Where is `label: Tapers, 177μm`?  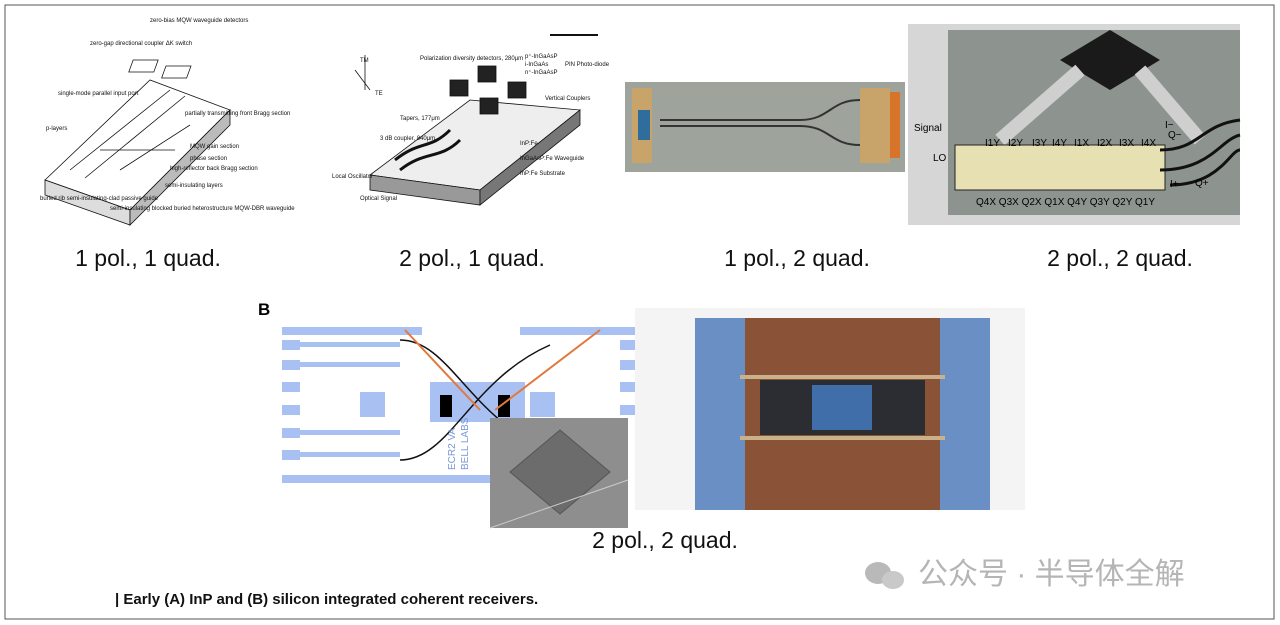 label: Tapers, 177μm is located at coordinates (420, 119).